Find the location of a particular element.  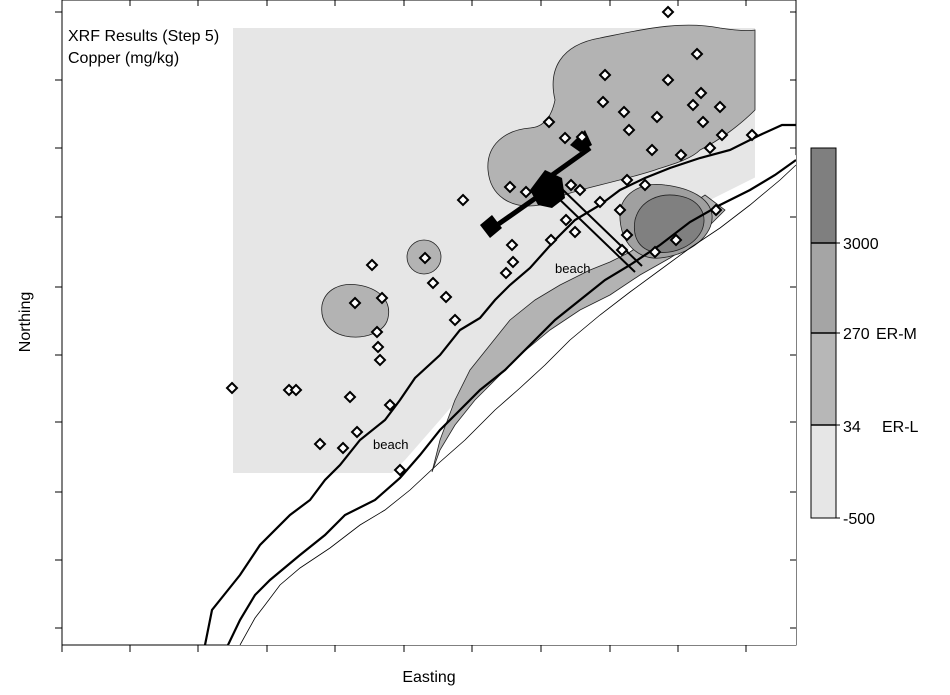

pier-arm-north is located at coordinates (569, 163).